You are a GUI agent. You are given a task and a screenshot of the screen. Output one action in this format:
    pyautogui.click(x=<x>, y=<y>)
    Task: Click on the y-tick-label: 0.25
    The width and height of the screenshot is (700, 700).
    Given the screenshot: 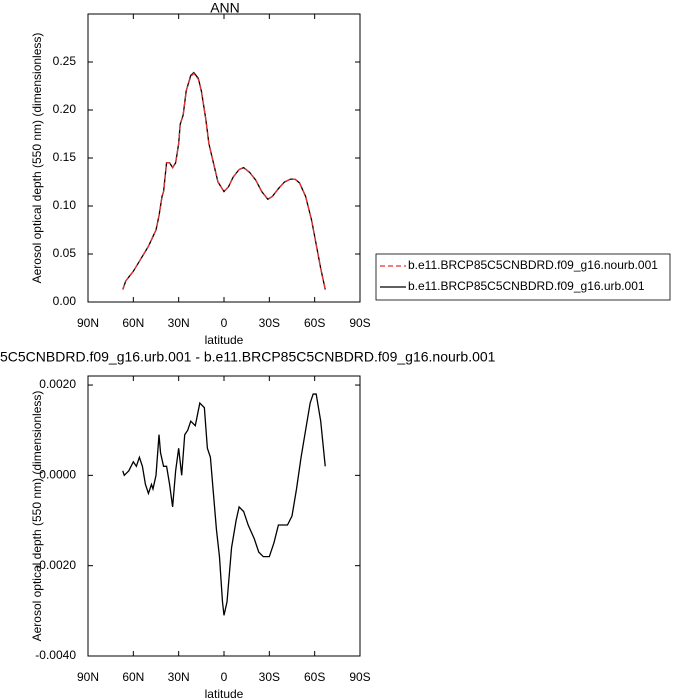 What is the action you would take?
    pyautogui.click(x=65, y=61)
    